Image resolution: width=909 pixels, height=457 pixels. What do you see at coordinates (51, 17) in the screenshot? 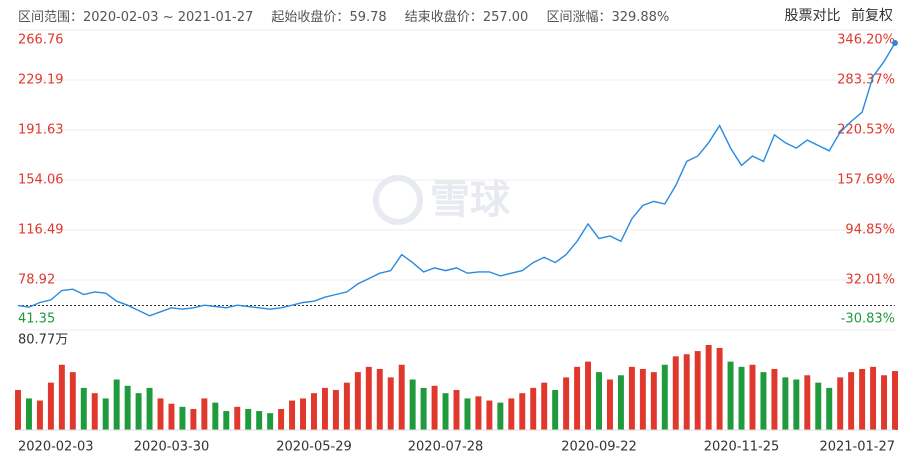
I see `range-label: 区间范围：` at bounding box center [51, 17].